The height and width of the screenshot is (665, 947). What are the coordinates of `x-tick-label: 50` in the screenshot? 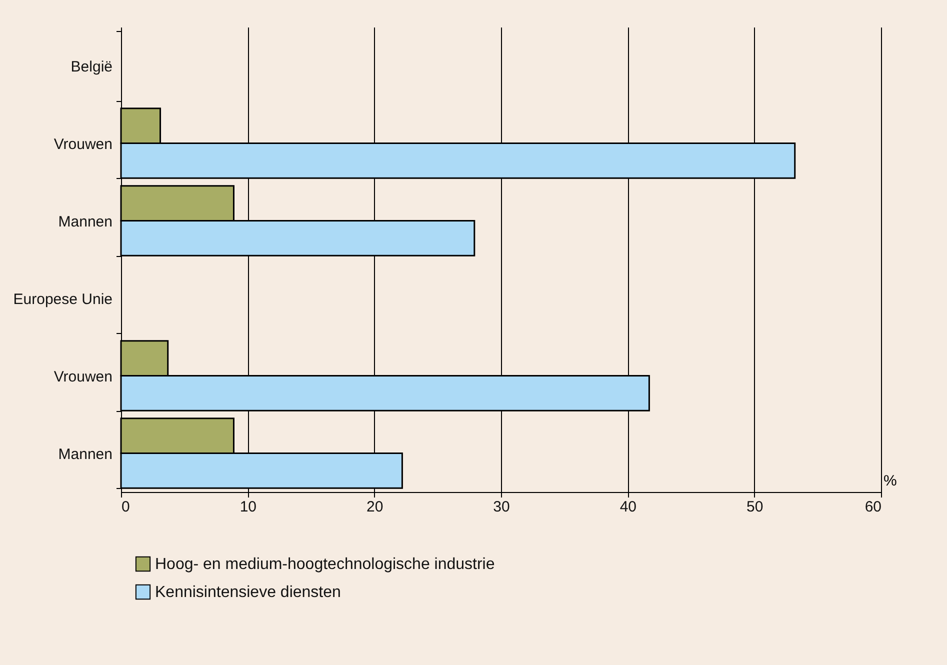 It's located at (755, 507).